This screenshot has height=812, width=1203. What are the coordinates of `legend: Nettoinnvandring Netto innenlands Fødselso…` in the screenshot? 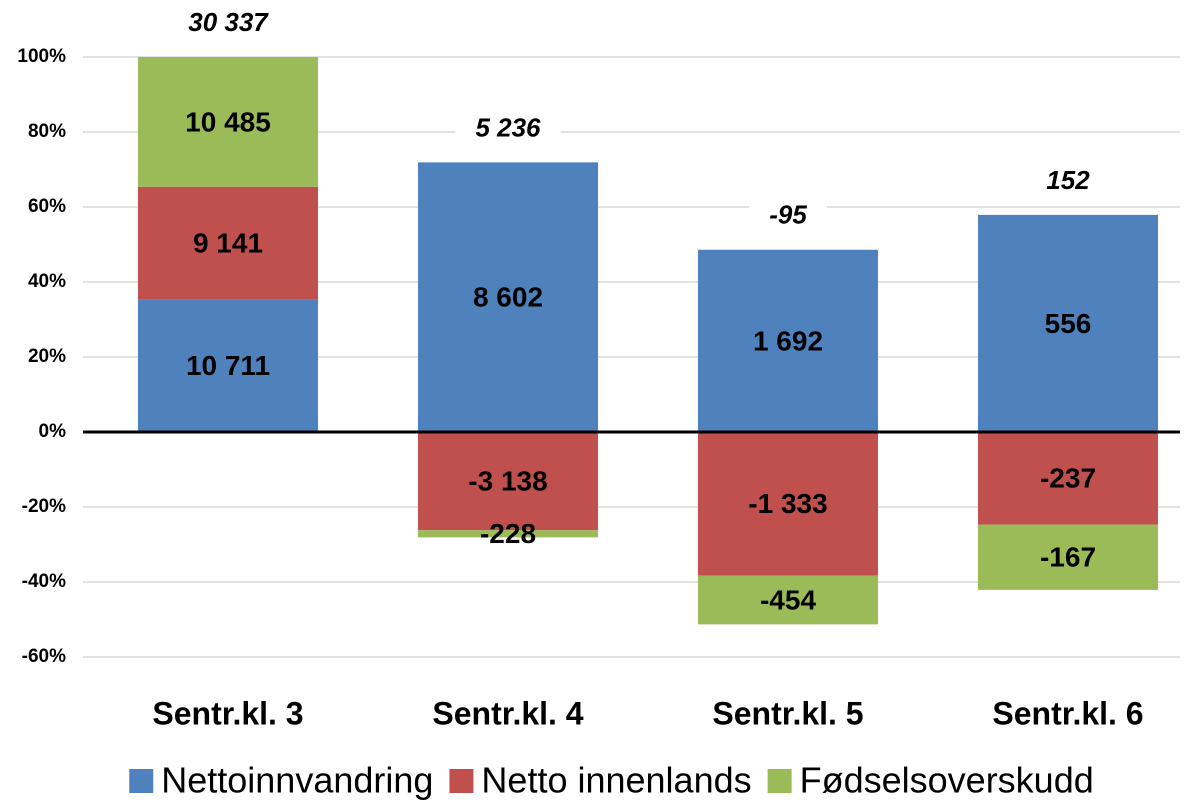 It's located at (611, 780).